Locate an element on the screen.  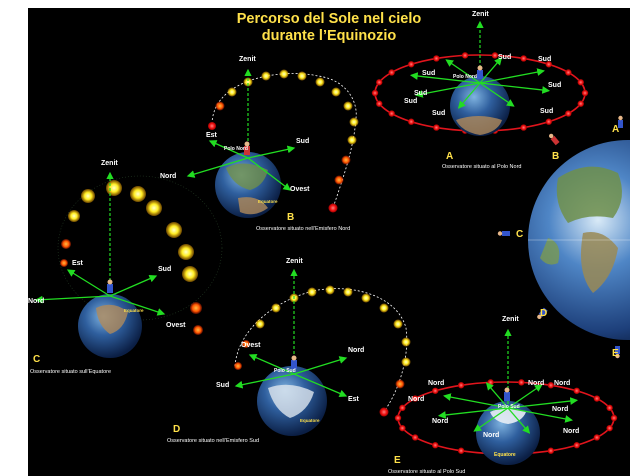
panel-b-zenith: Zenit is located at coordinates (247, 59).